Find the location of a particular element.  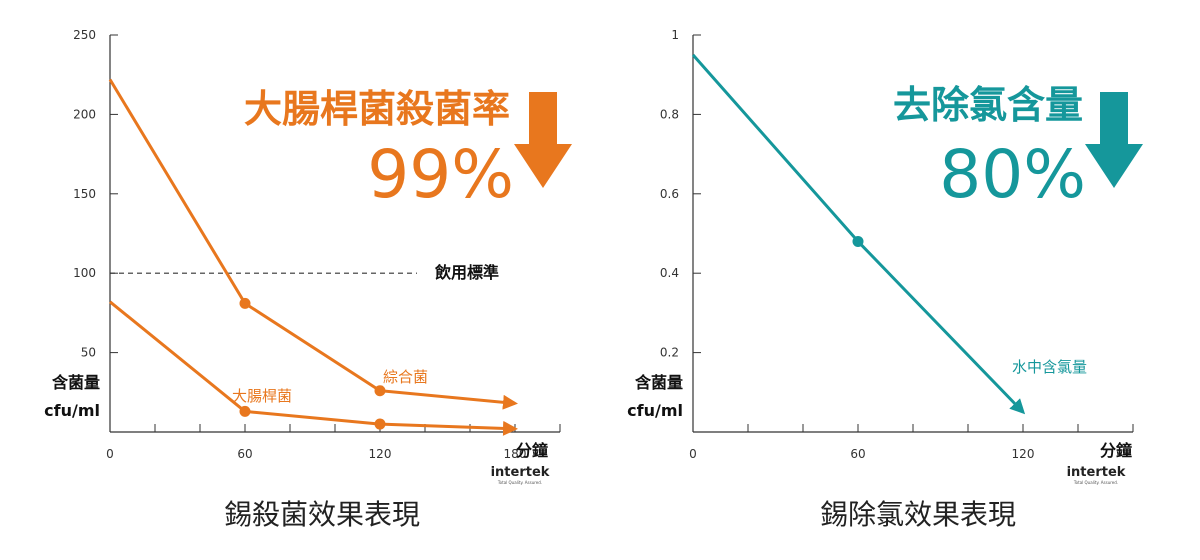

y-tick-label: 0.4 is located at coordinates (669, 273).